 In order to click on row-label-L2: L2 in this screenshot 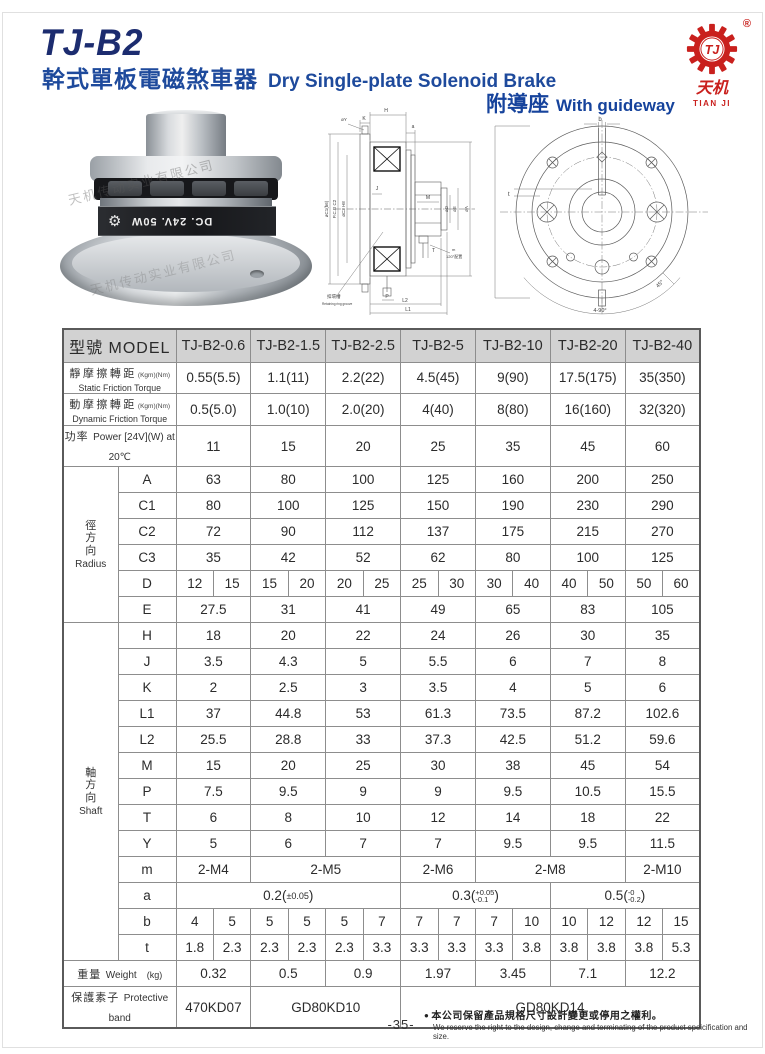, I will do `click(147, 740)`.